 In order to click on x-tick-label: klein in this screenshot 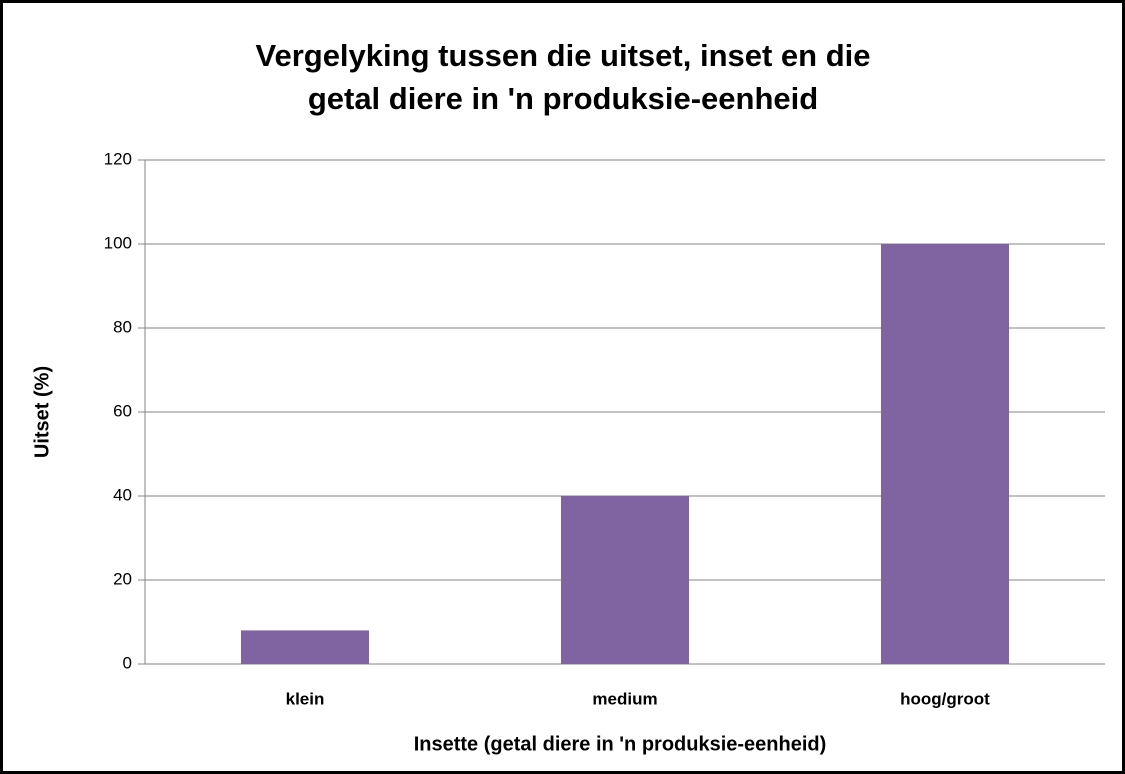, I will do `click(305, 698)`.